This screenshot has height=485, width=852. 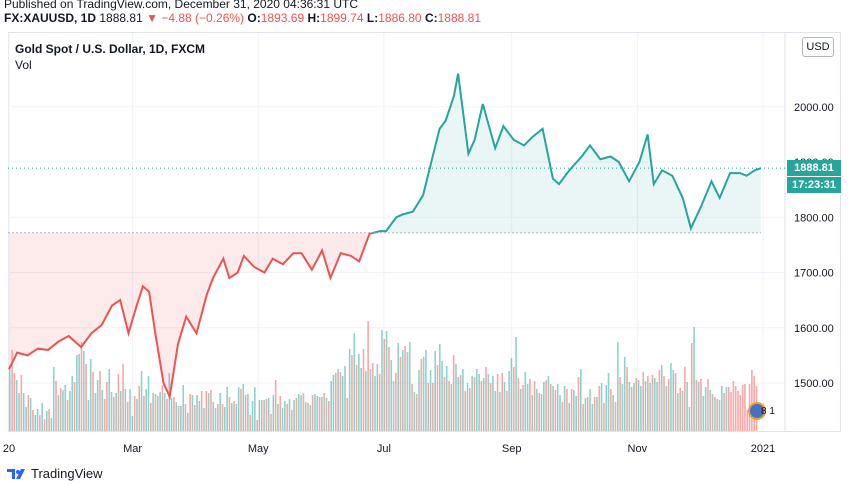 I want to click on last-price-tag: 1888.81, so click(x=814, y=168).